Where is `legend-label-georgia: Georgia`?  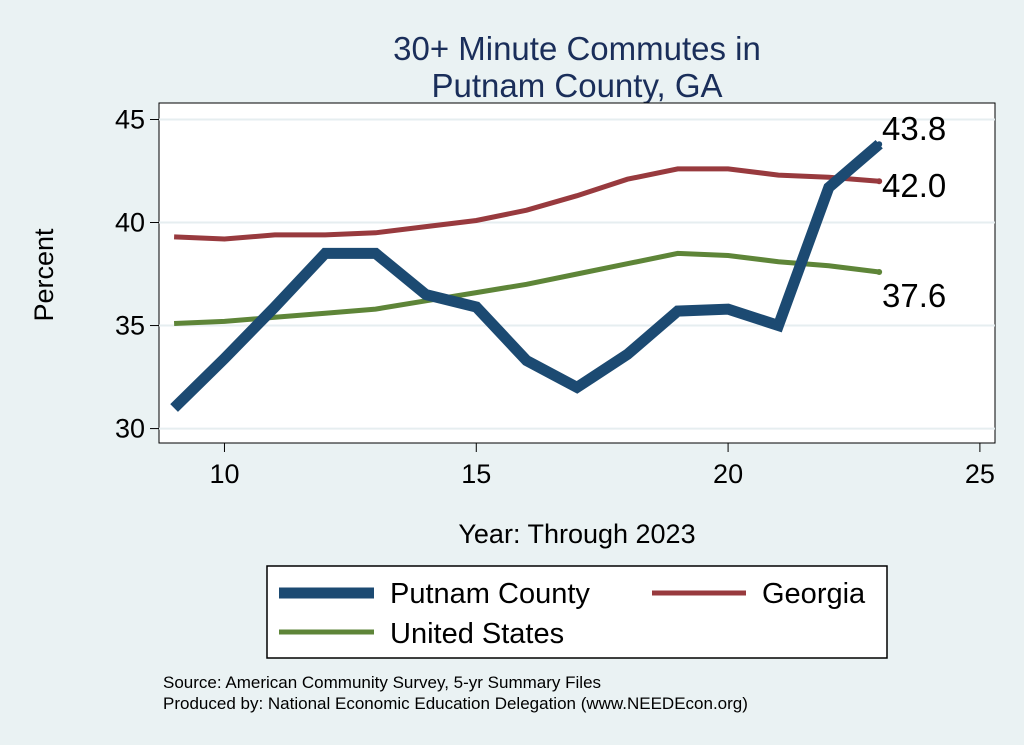 legend-label-georgia: Georgia is located at coordinates (814, 594).